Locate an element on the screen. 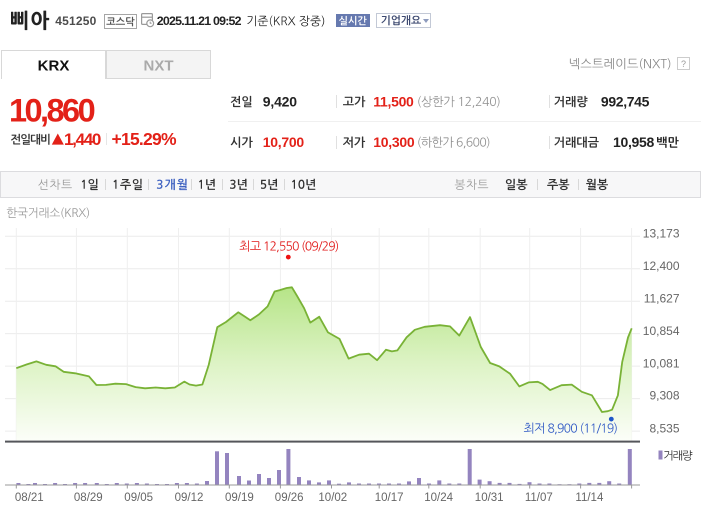 The width and height of the screenshot is (701, 519). svg-text: 09/12 is located at coordinates (189, 498).